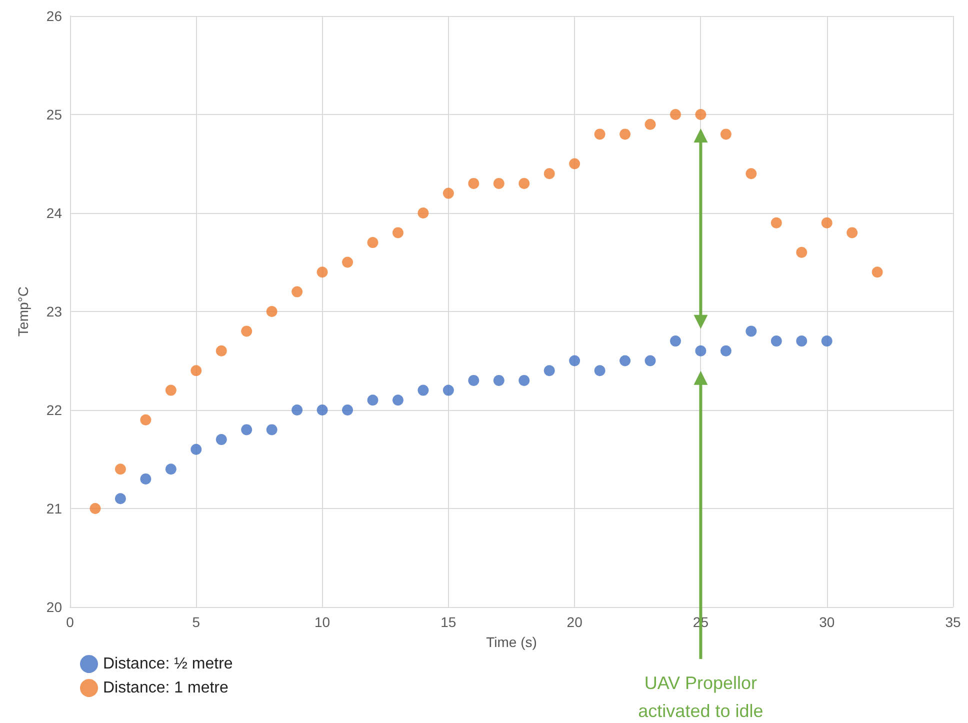  What do you see at coordinates (701, 697) in the screenshot?
I see `text: UAV Propellor activated to idle` at bounding box center [701, 697].